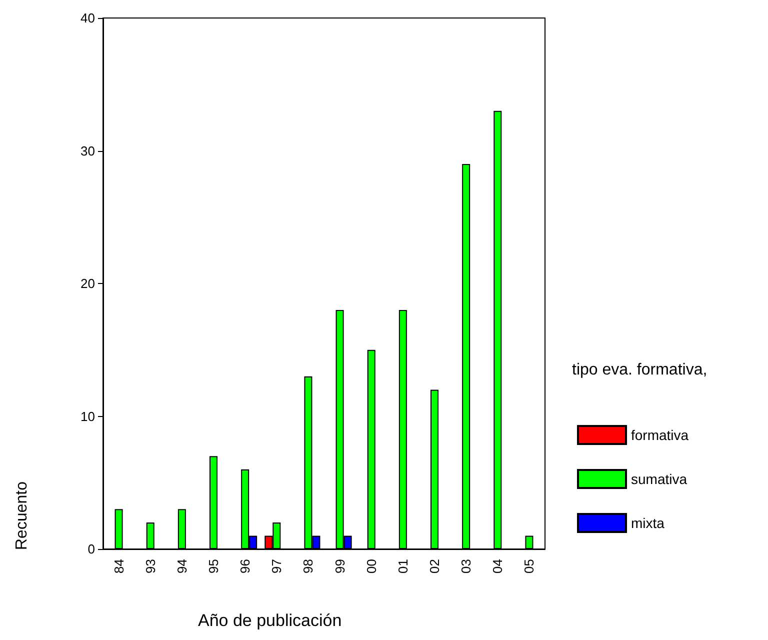  I want to click on y-tick-label: 40, so click(87, 18).